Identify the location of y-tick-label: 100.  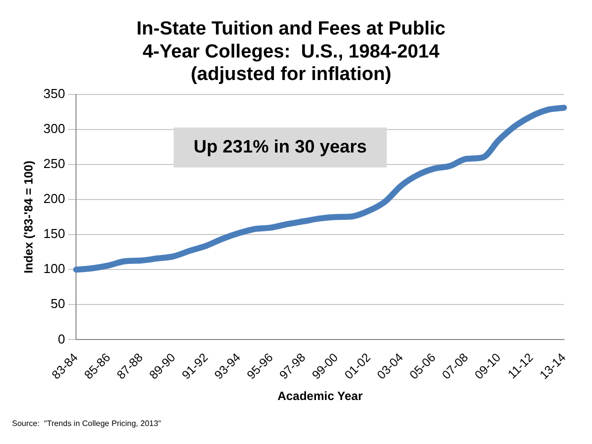
(54, 268).